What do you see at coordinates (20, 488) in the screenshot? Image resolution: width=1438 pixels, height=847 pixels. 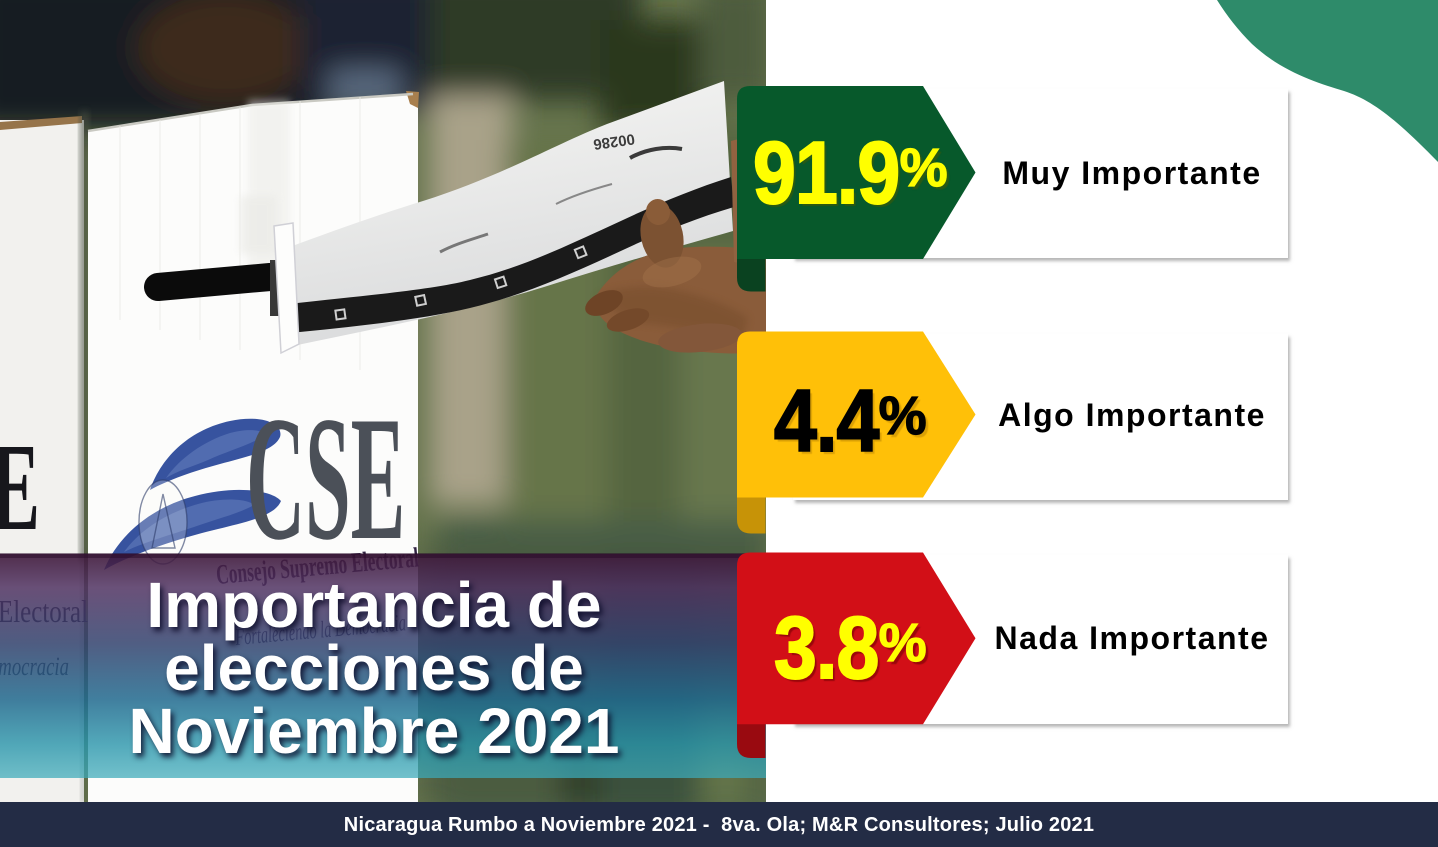 I see `svg-text: E` at bounding box center [20, 488].